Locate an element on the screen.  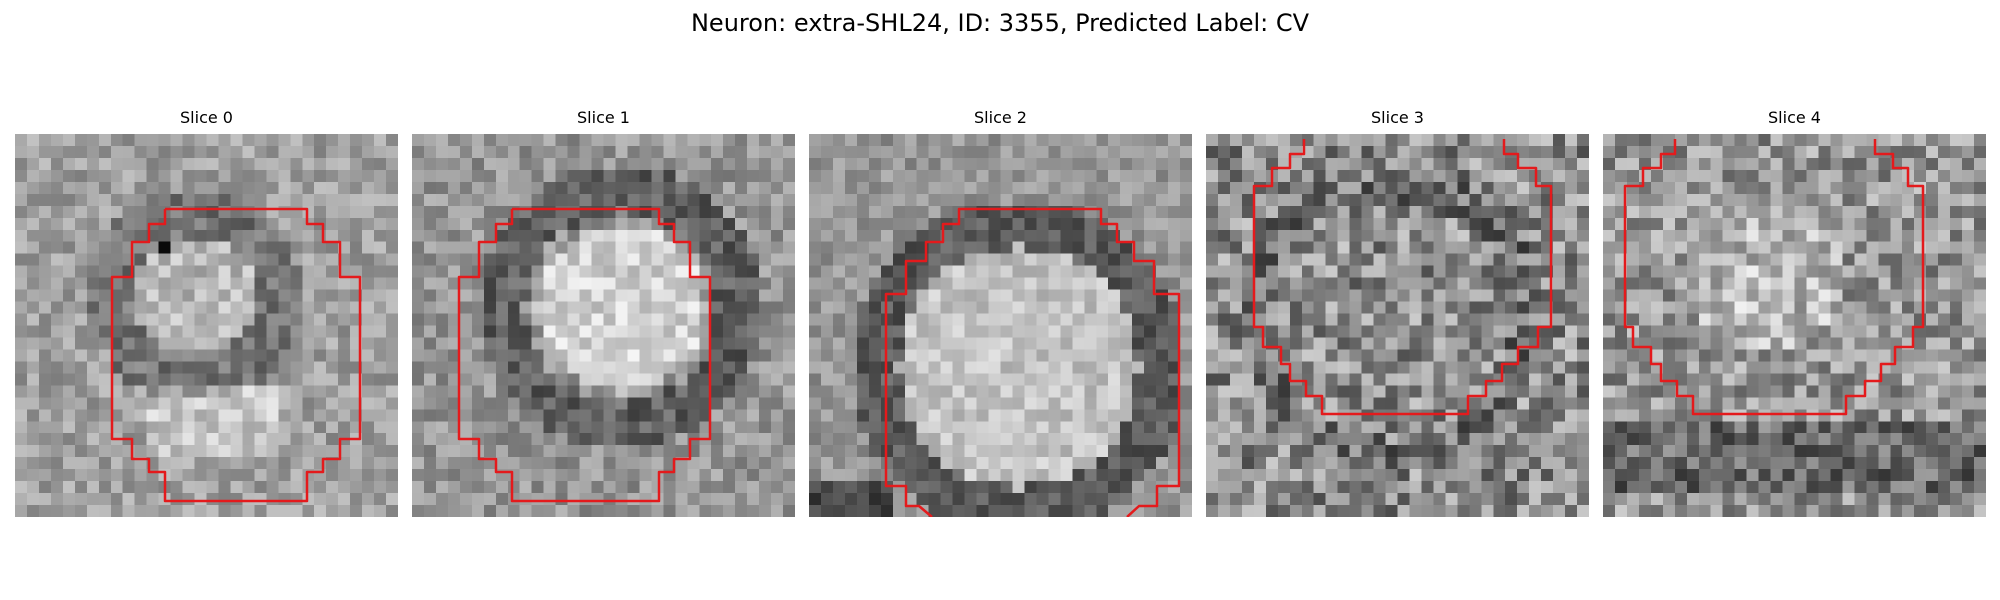
slice-title-0: Slice 0 is located at coordinates (206, 117).